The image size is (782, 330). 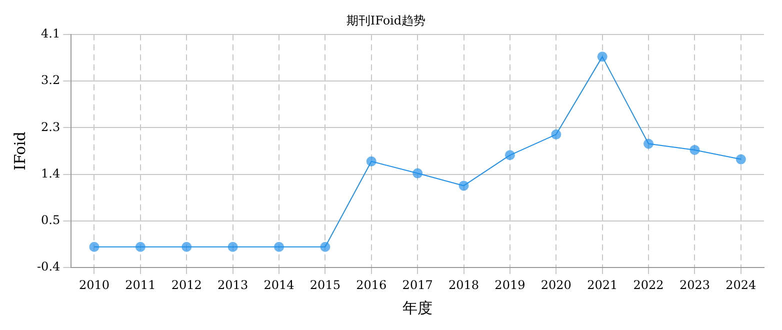 What do you see at coordinates (464, 285) in the screenshot?
I see `x-tick-label: 2018` at bounding box center [464, 285].